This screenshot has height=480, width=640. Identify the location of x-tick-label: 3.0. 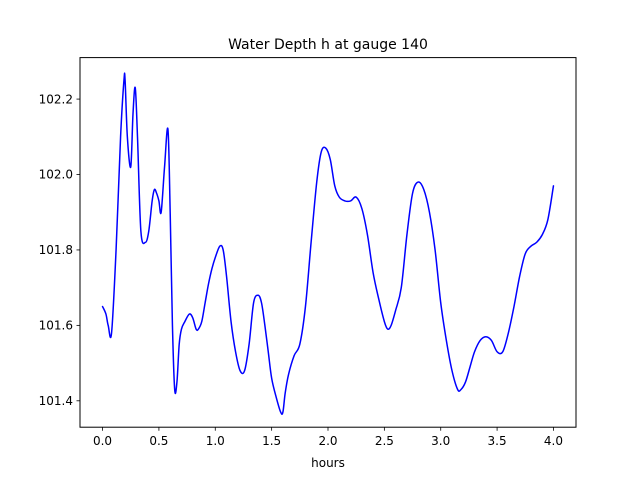
(440, 441).